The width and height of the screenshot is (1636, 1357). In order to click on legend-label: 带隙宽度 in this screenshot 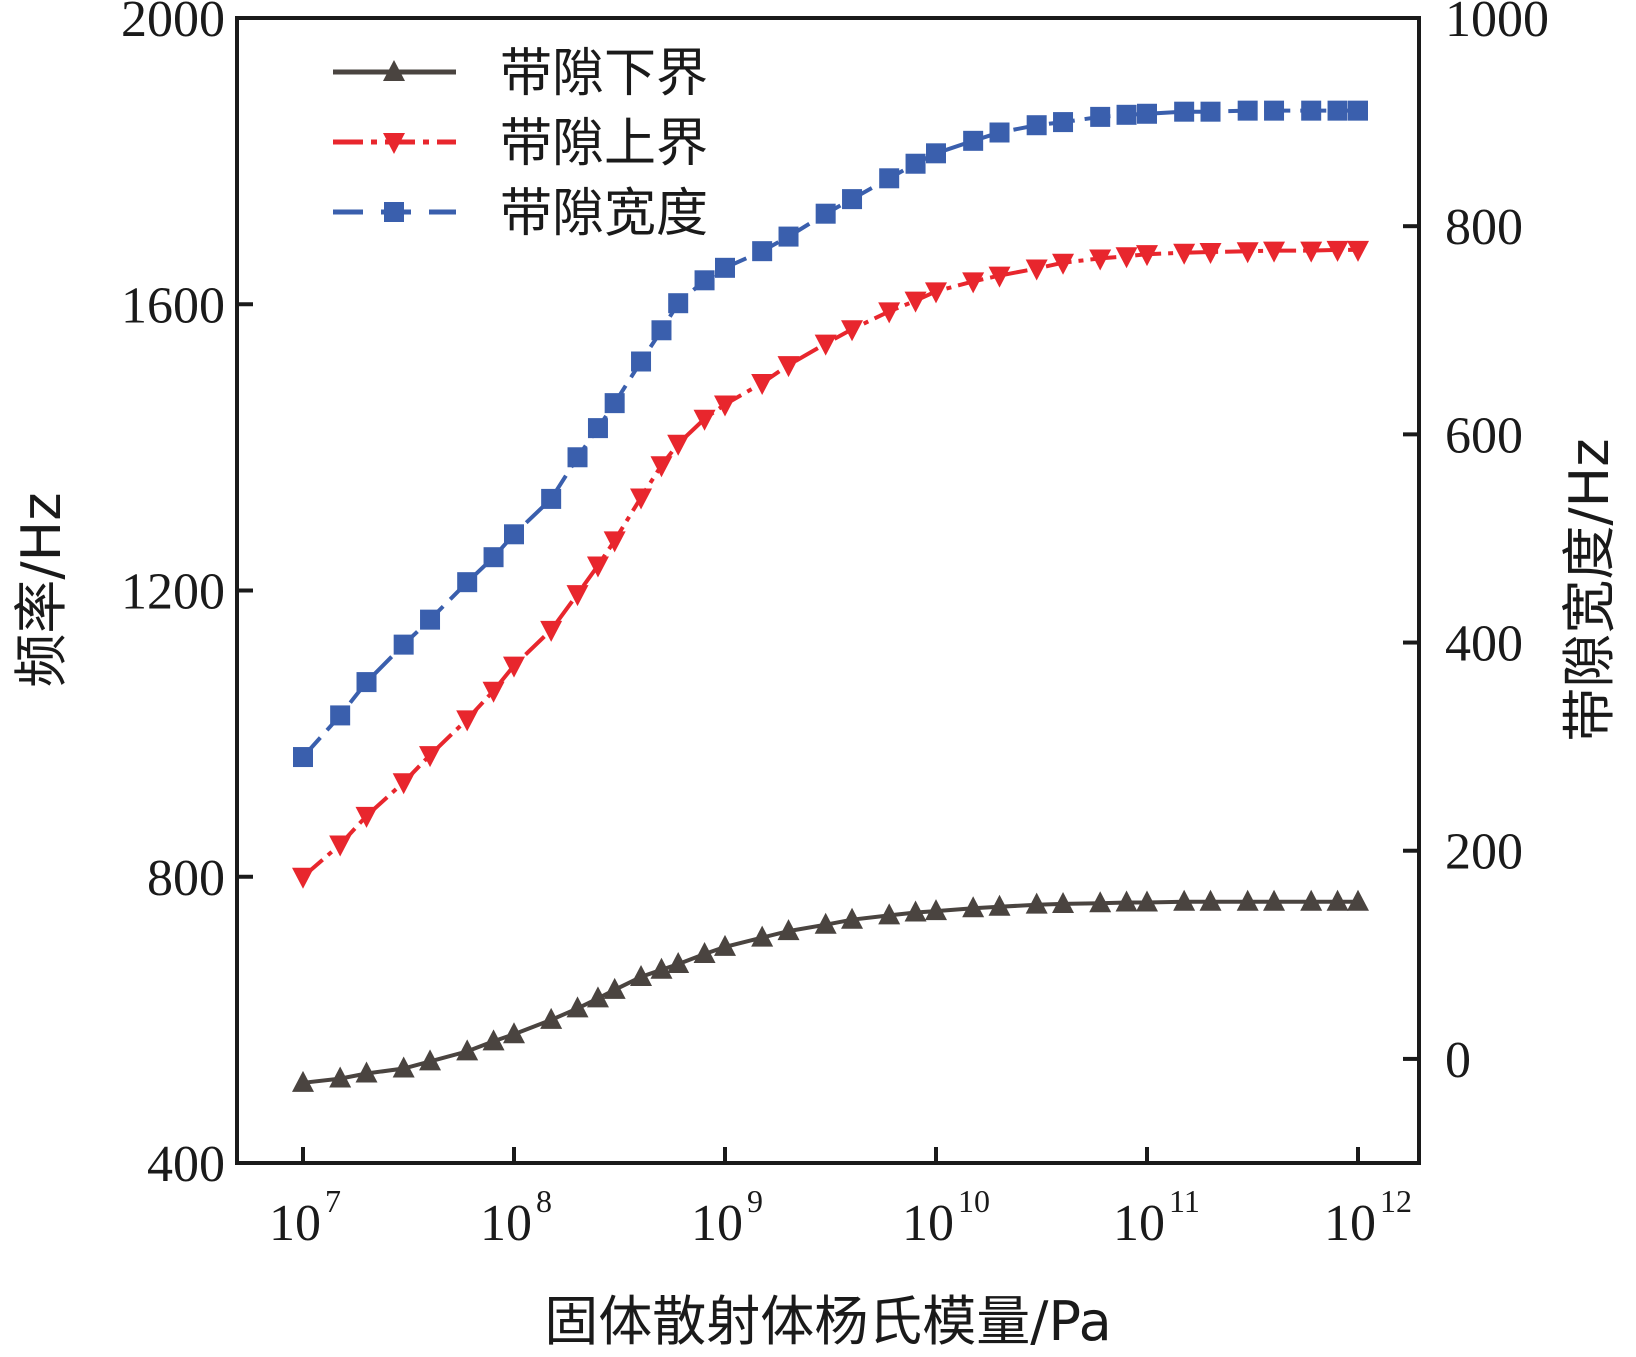, I will do `click(604, 214)`.